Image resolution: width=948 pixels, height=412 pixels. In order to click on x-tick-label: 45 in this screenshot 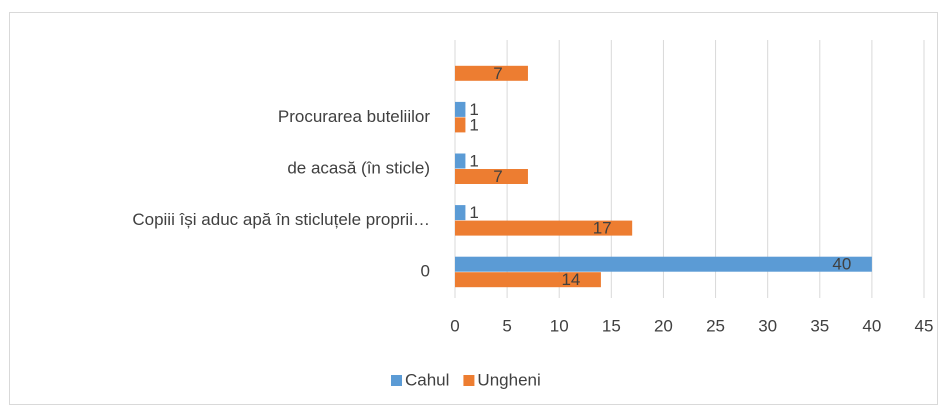, I will do `click(924, 325)`.